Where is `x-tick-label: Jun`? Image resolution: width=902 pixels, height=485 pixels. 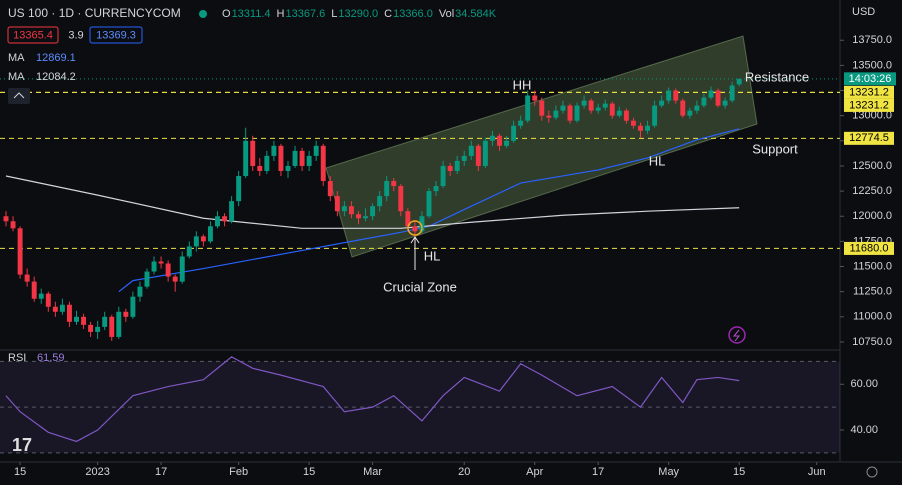
x-tick-label: Jun is located at coordinates (817, 472).